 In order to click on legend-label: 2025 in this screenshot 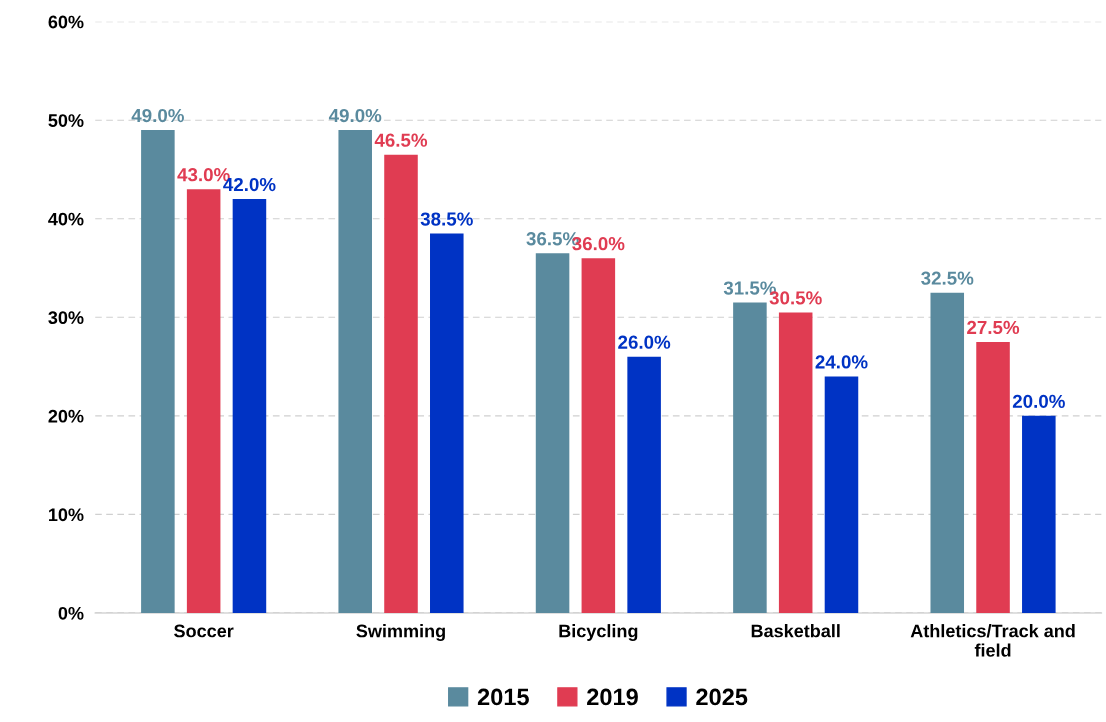, I will do `click(722, 697)`.